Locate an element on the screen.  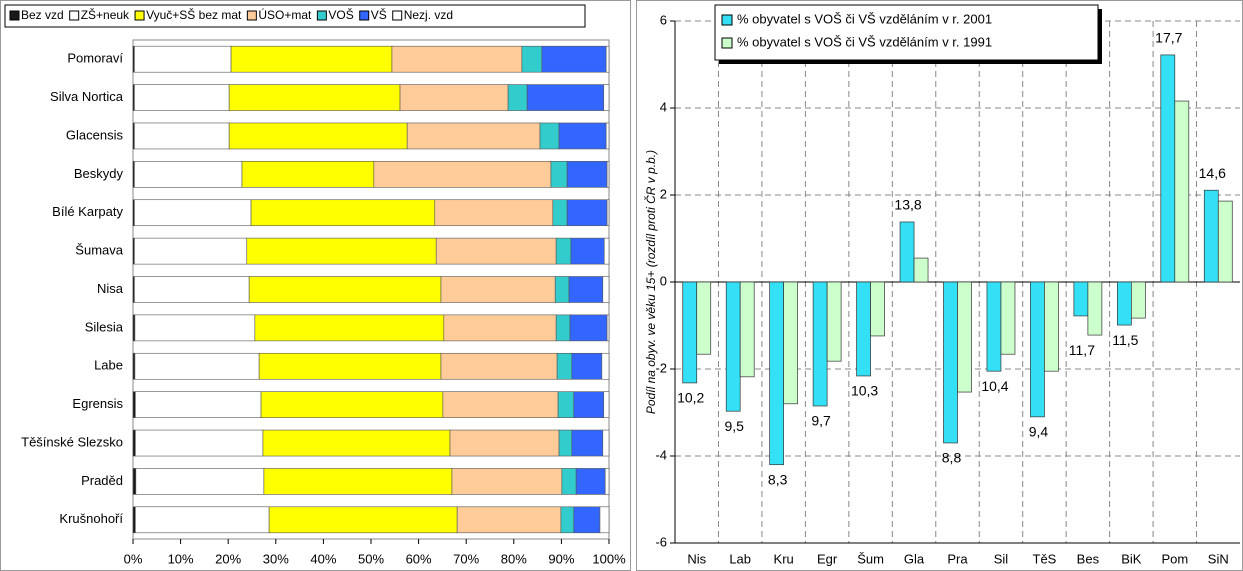
x-tick-label: 50% is located at coordinates (371, 558).